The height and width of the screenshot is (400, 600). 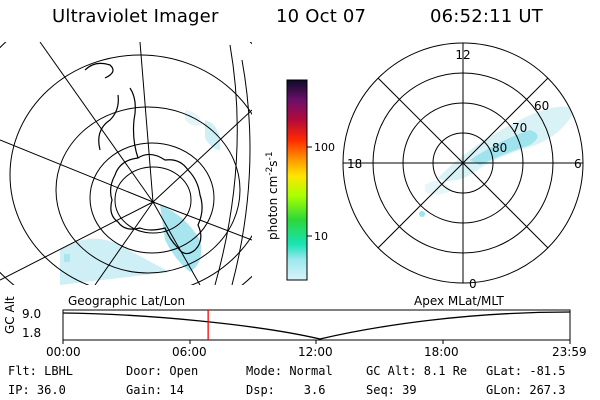 I want to click on aurora-emission-left, so click(x=140, y=197).